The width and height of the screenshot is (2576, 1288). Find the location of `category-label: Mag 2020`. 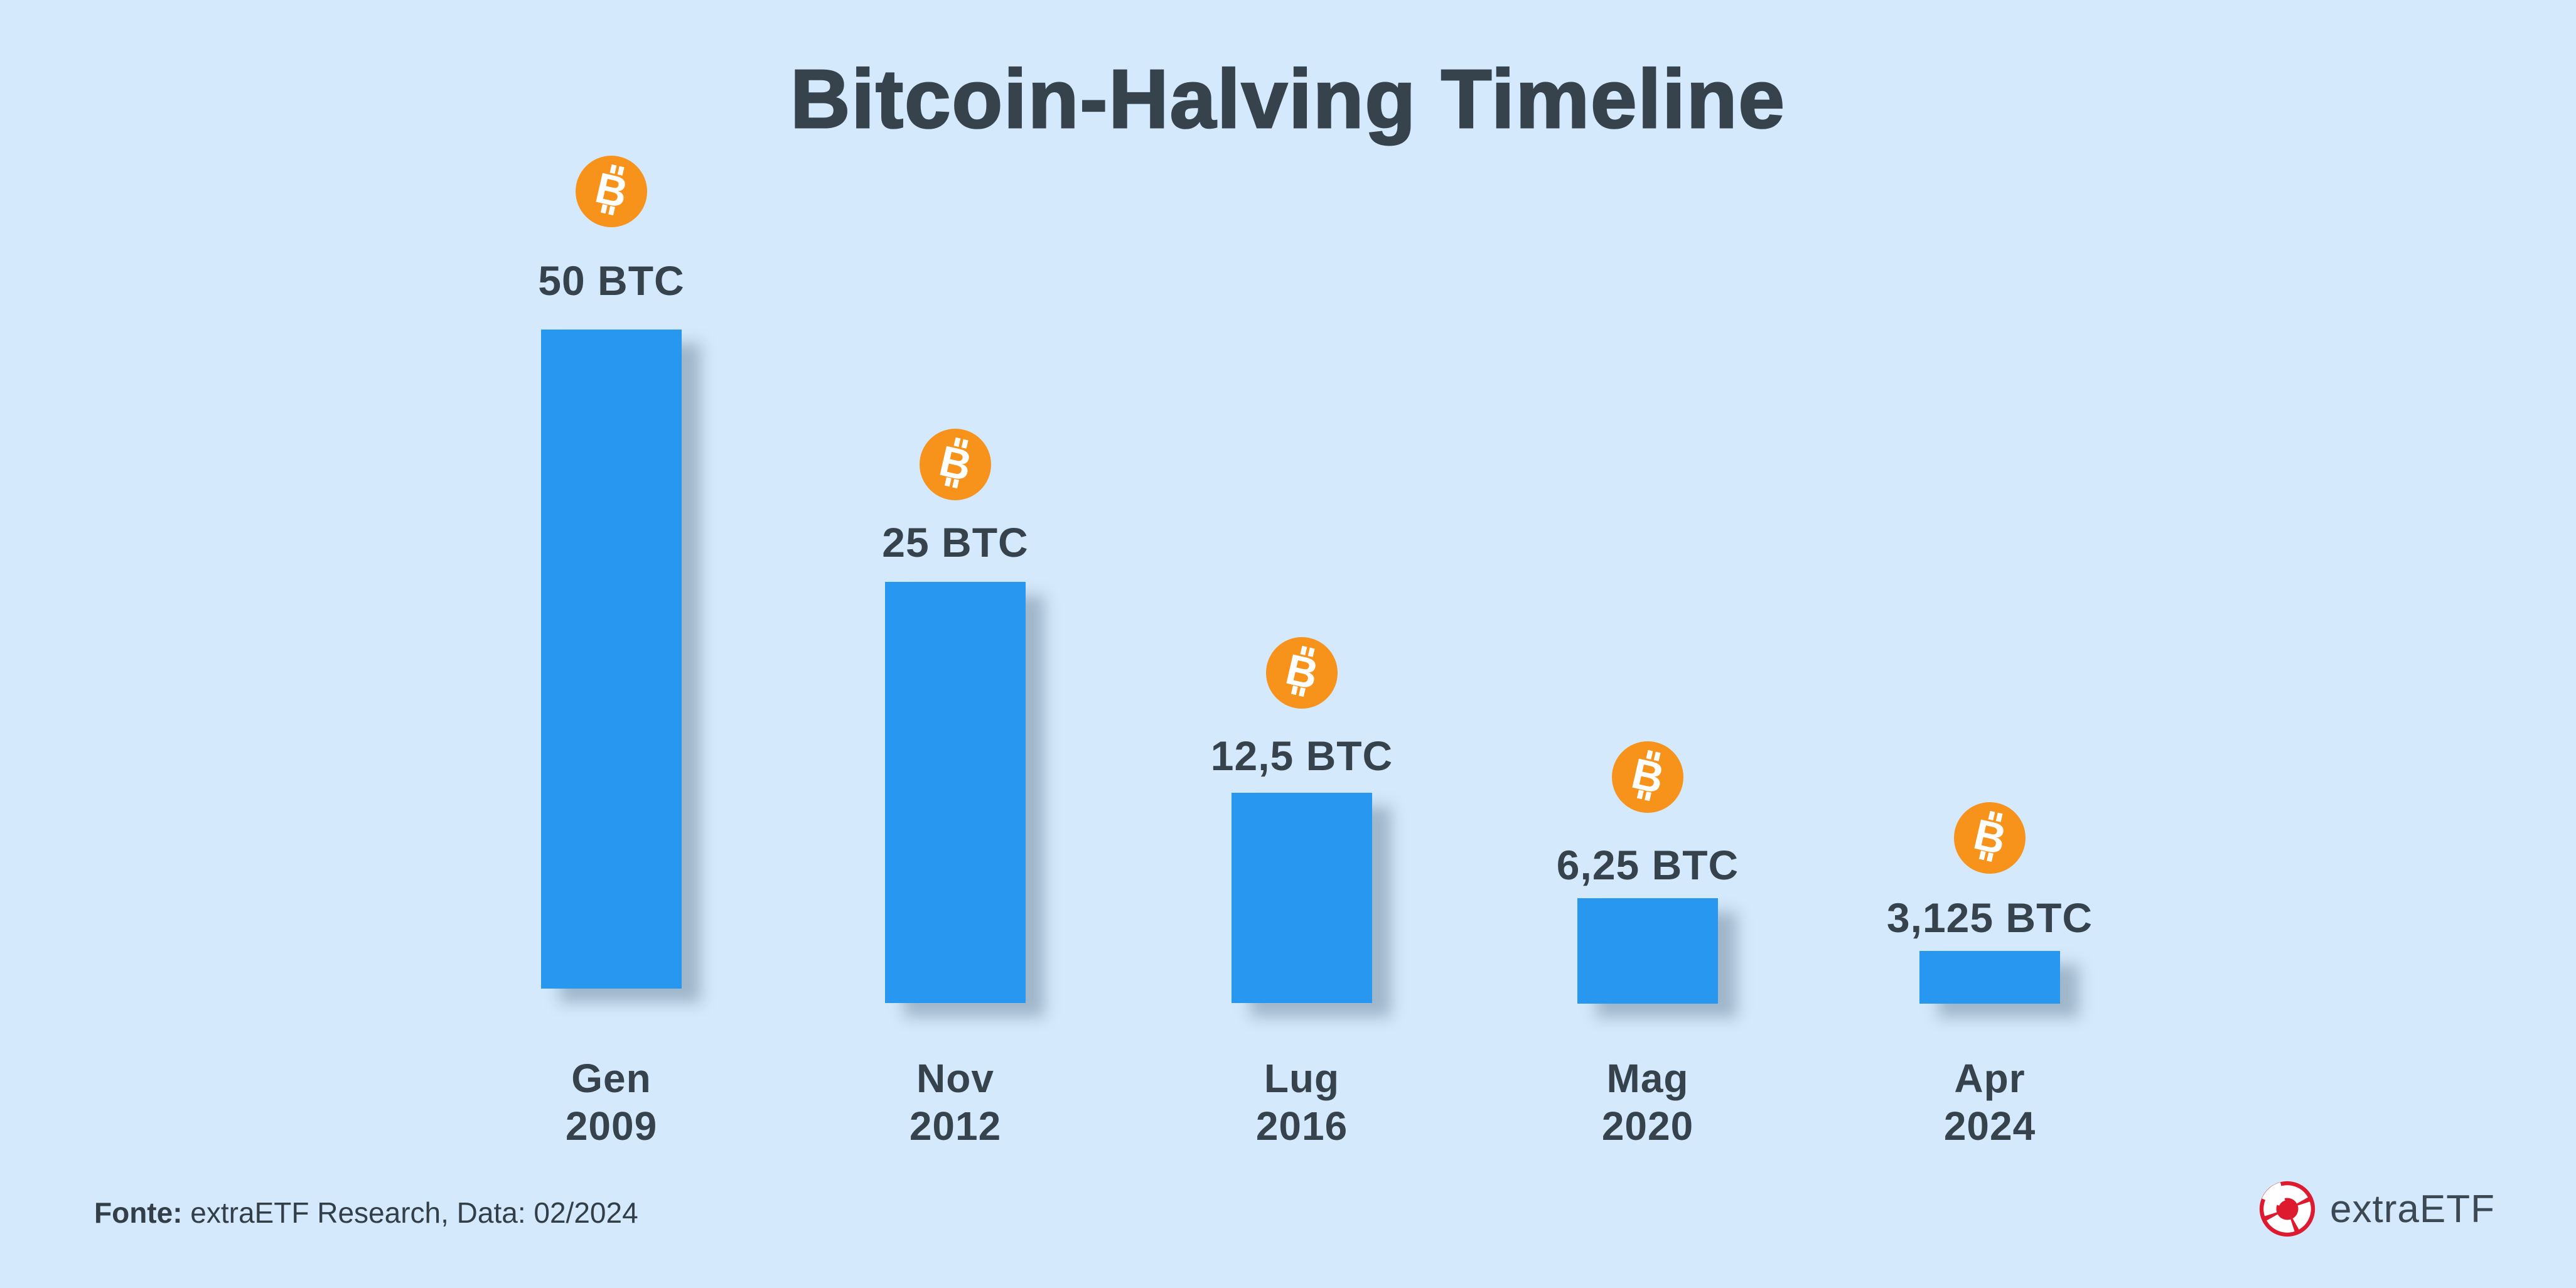

category-label: Mag 2020 is located at coordinates (1648, 1102).